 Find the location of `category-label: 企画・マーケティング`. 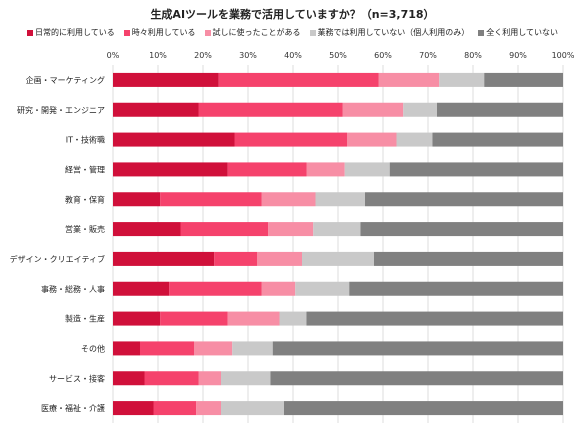

category-label: 企画・マーケティング is located at coordinates (65, 80).